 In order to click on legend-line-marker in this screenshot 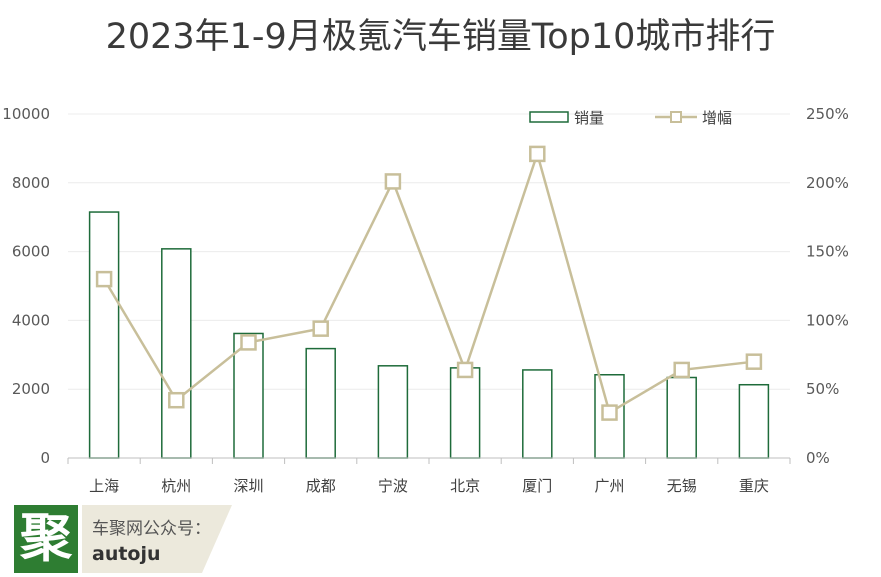, I will do `click(676, 117)`.